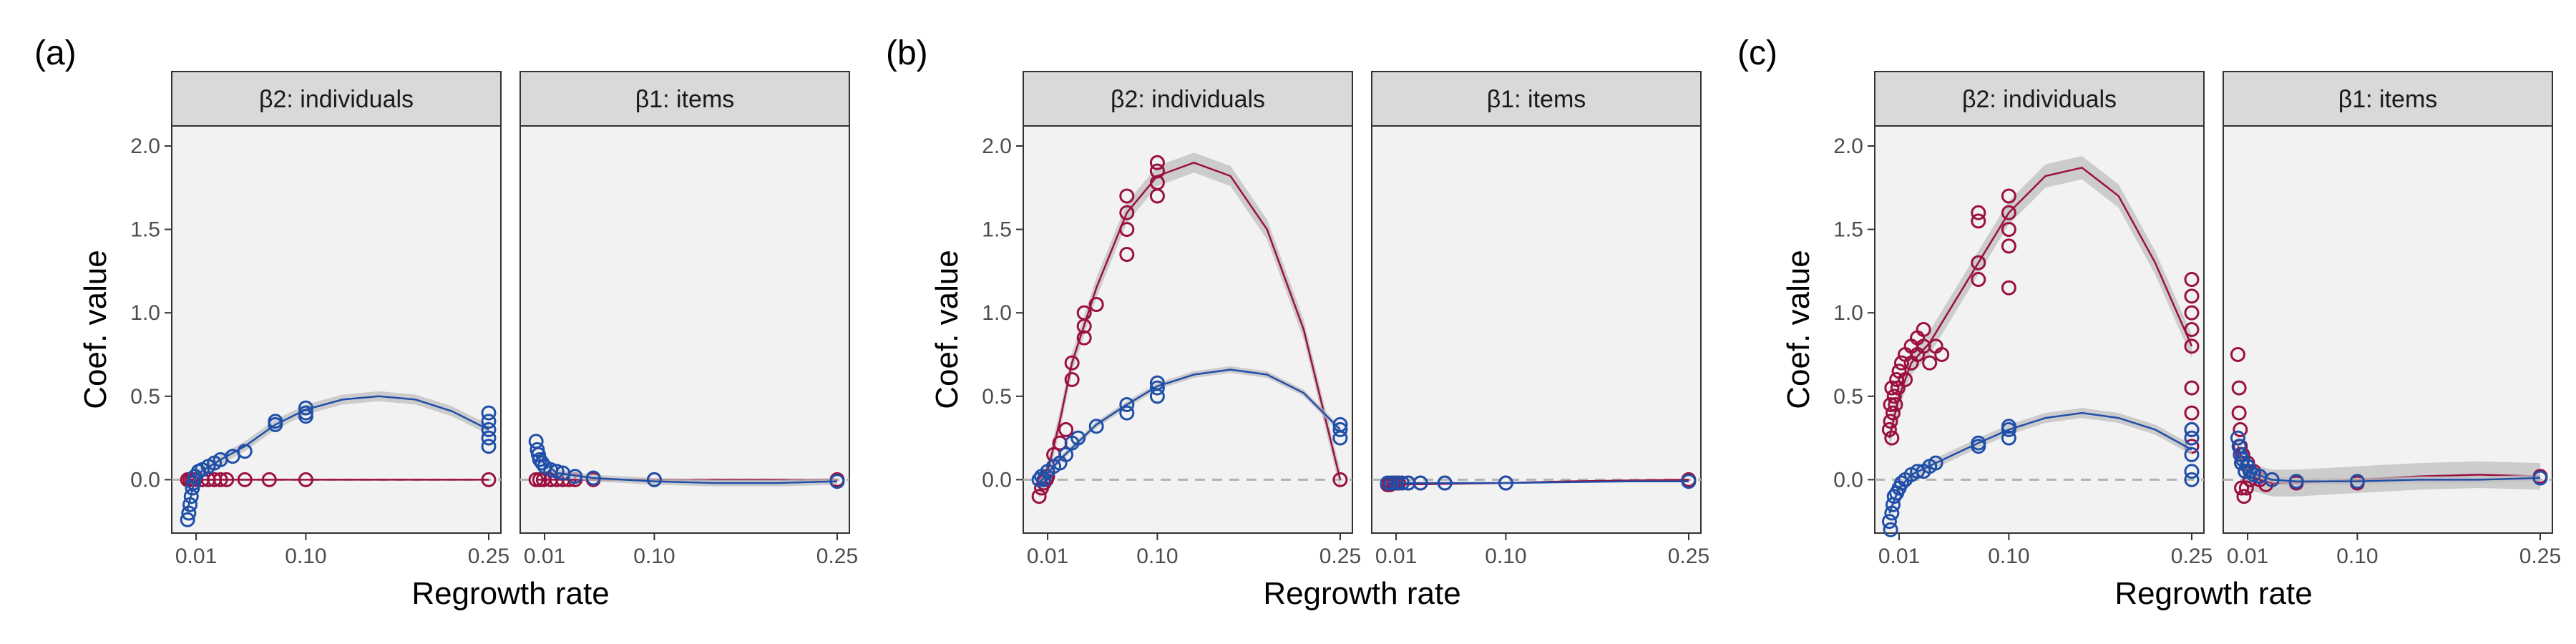  Describe the element at coordinates (1848, 313) in the screenshot. I see `y-tick-label: 1.0` at that location.